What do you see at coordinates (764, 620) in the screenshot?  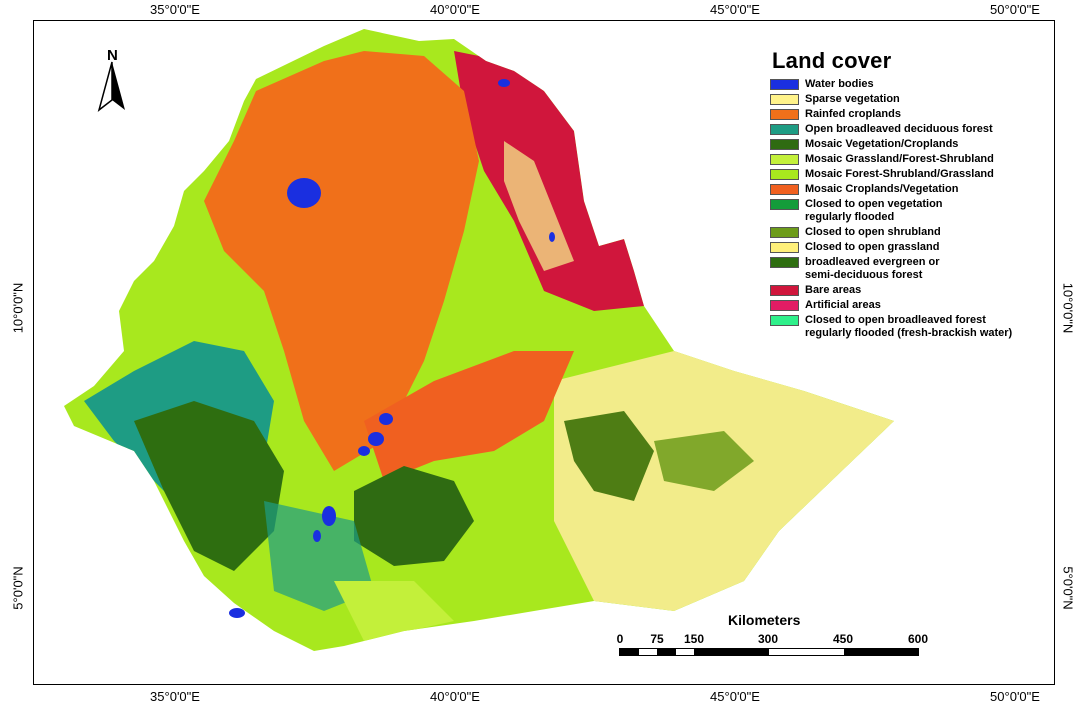 I see `scale-title: Kilometers` at bounding box center [764, 620].